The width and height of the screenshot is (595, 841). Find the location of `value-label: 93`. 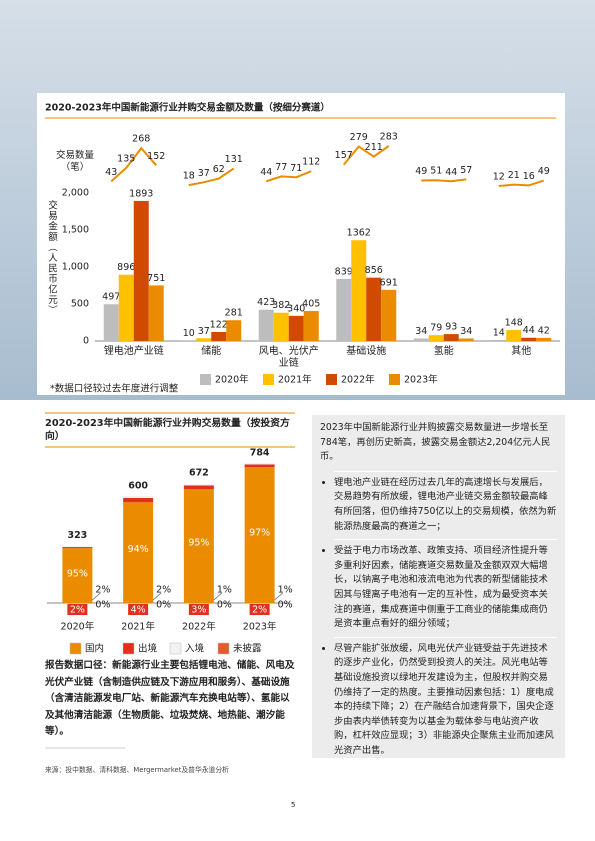

value-label: 93 is located at coordinates (451, 327).